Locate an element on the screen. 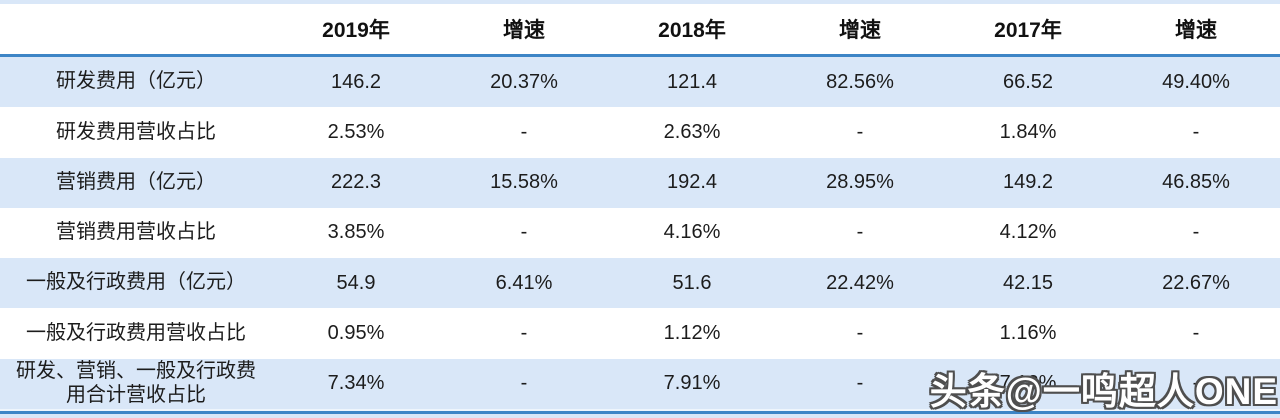 The width and height of the screenshot is (1280, 418). top-edge-strip is located at coordinates (640, 2).